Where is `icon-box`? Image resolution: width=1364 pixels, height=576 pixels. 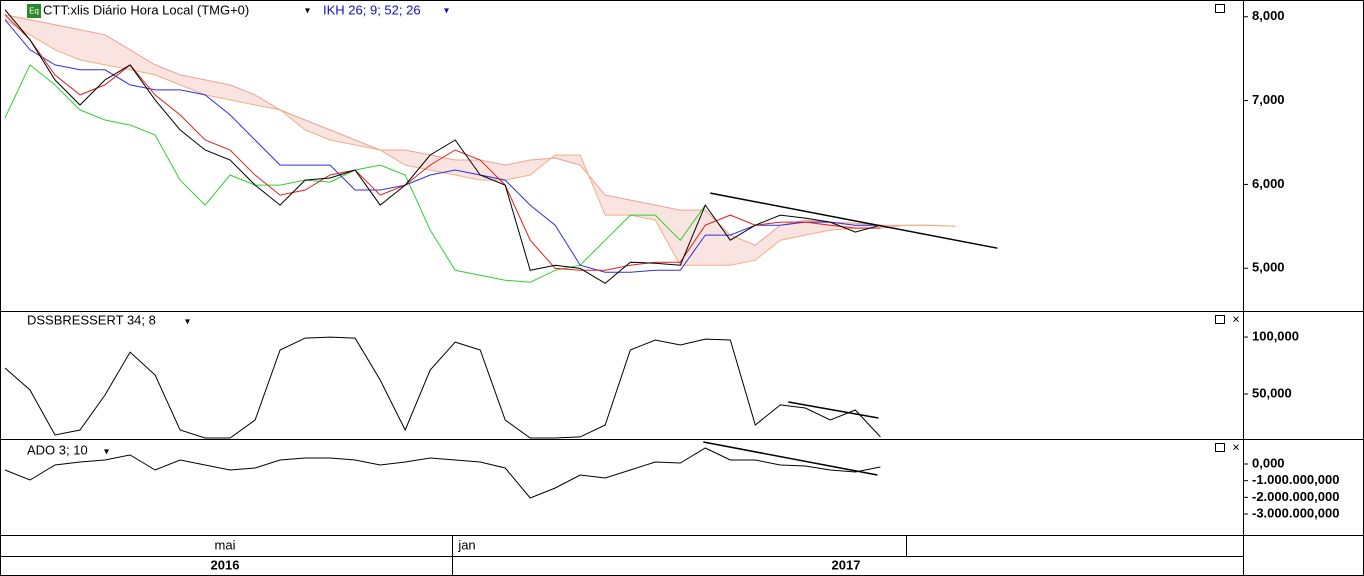 icon-box is located at coordinates (34, 11).